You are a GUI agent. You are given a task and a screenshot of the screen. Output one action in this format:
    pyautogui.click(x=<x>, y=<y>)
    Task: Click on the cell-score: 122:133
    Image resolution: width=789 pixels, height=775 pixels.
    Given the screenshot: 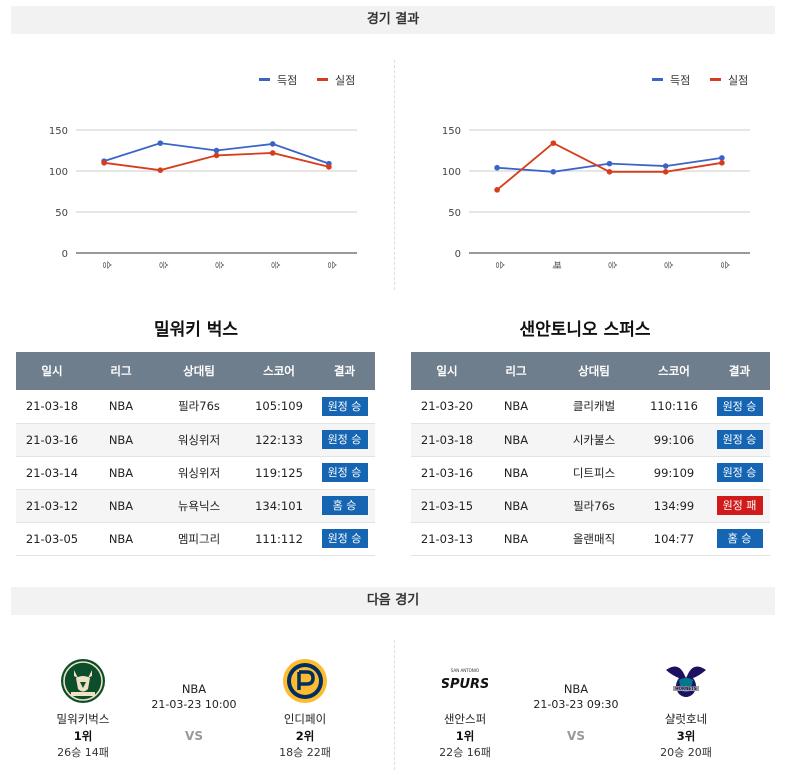 What is the action you would take?
    pyautogui.click(x=279, y=440)
    